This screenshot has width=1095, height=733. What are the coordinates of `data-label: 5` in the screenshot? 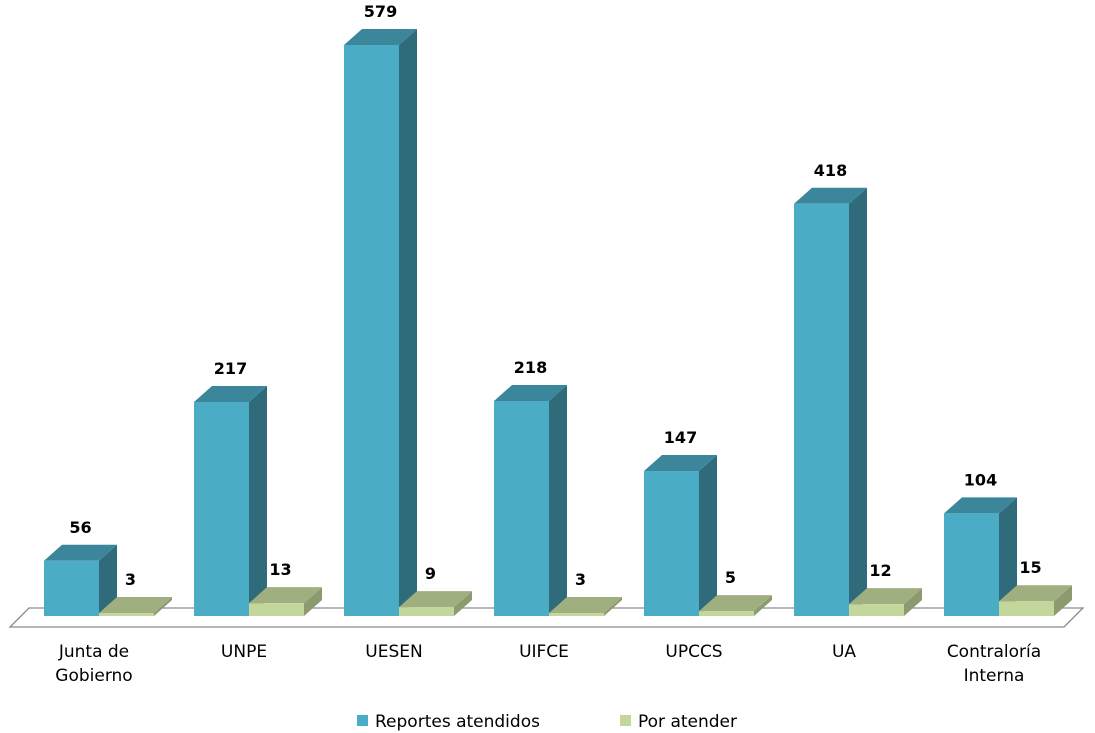 It's located at (730, 577).